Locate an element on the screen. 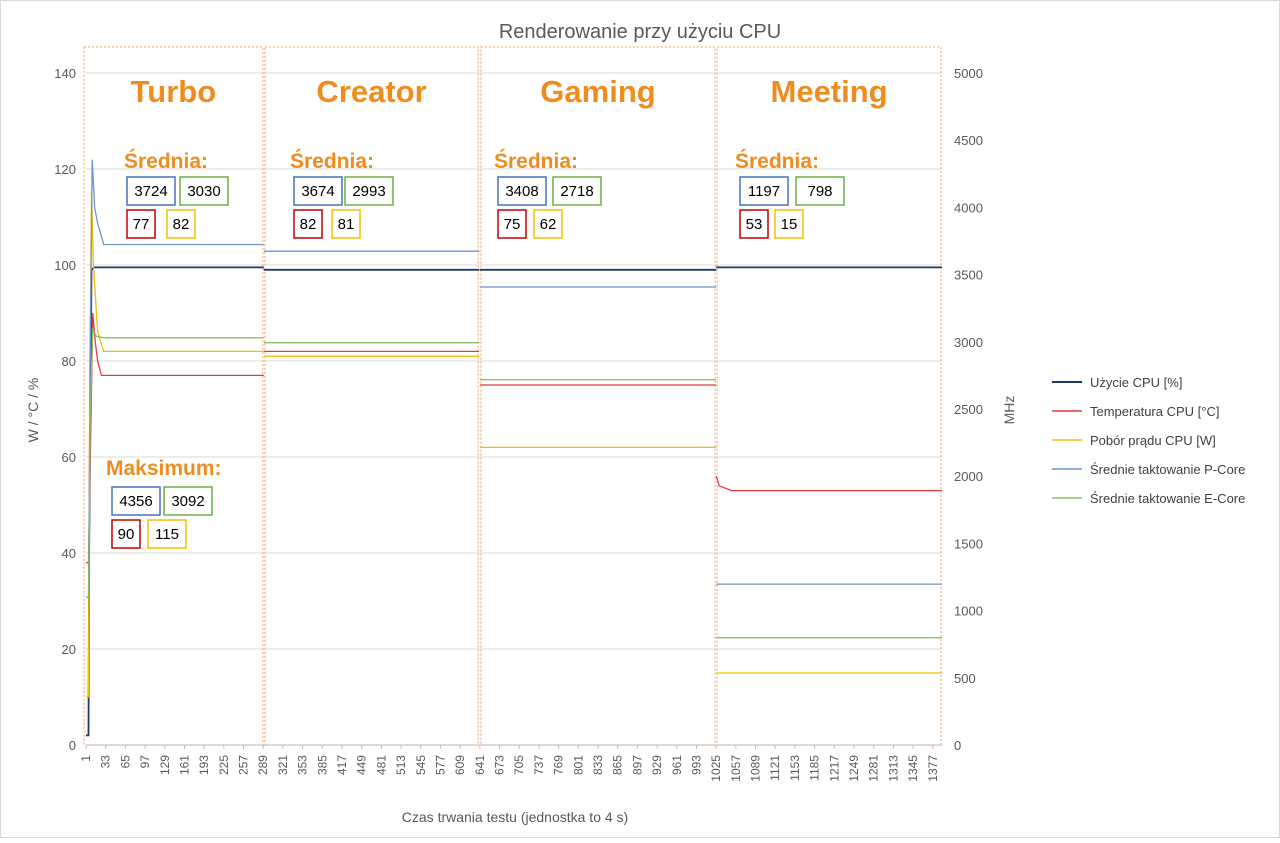 The height and width of the screenshot is (843, 1280). stat-value: 3030 is located at coordinates (203, 191).